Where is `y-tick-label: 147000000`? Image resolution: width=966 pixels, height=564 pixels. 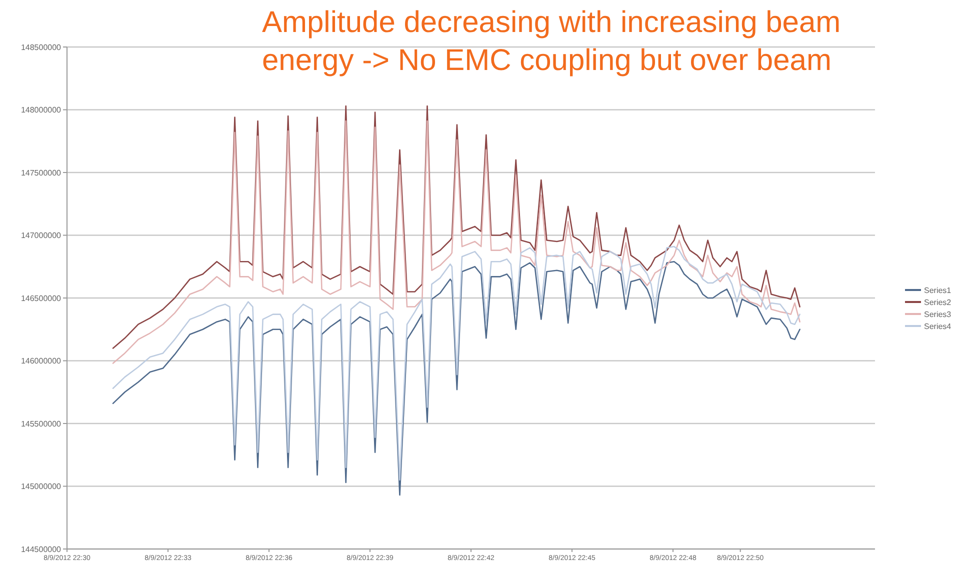 y-tick-label: 147000000 is located at coordinates (41, 235).